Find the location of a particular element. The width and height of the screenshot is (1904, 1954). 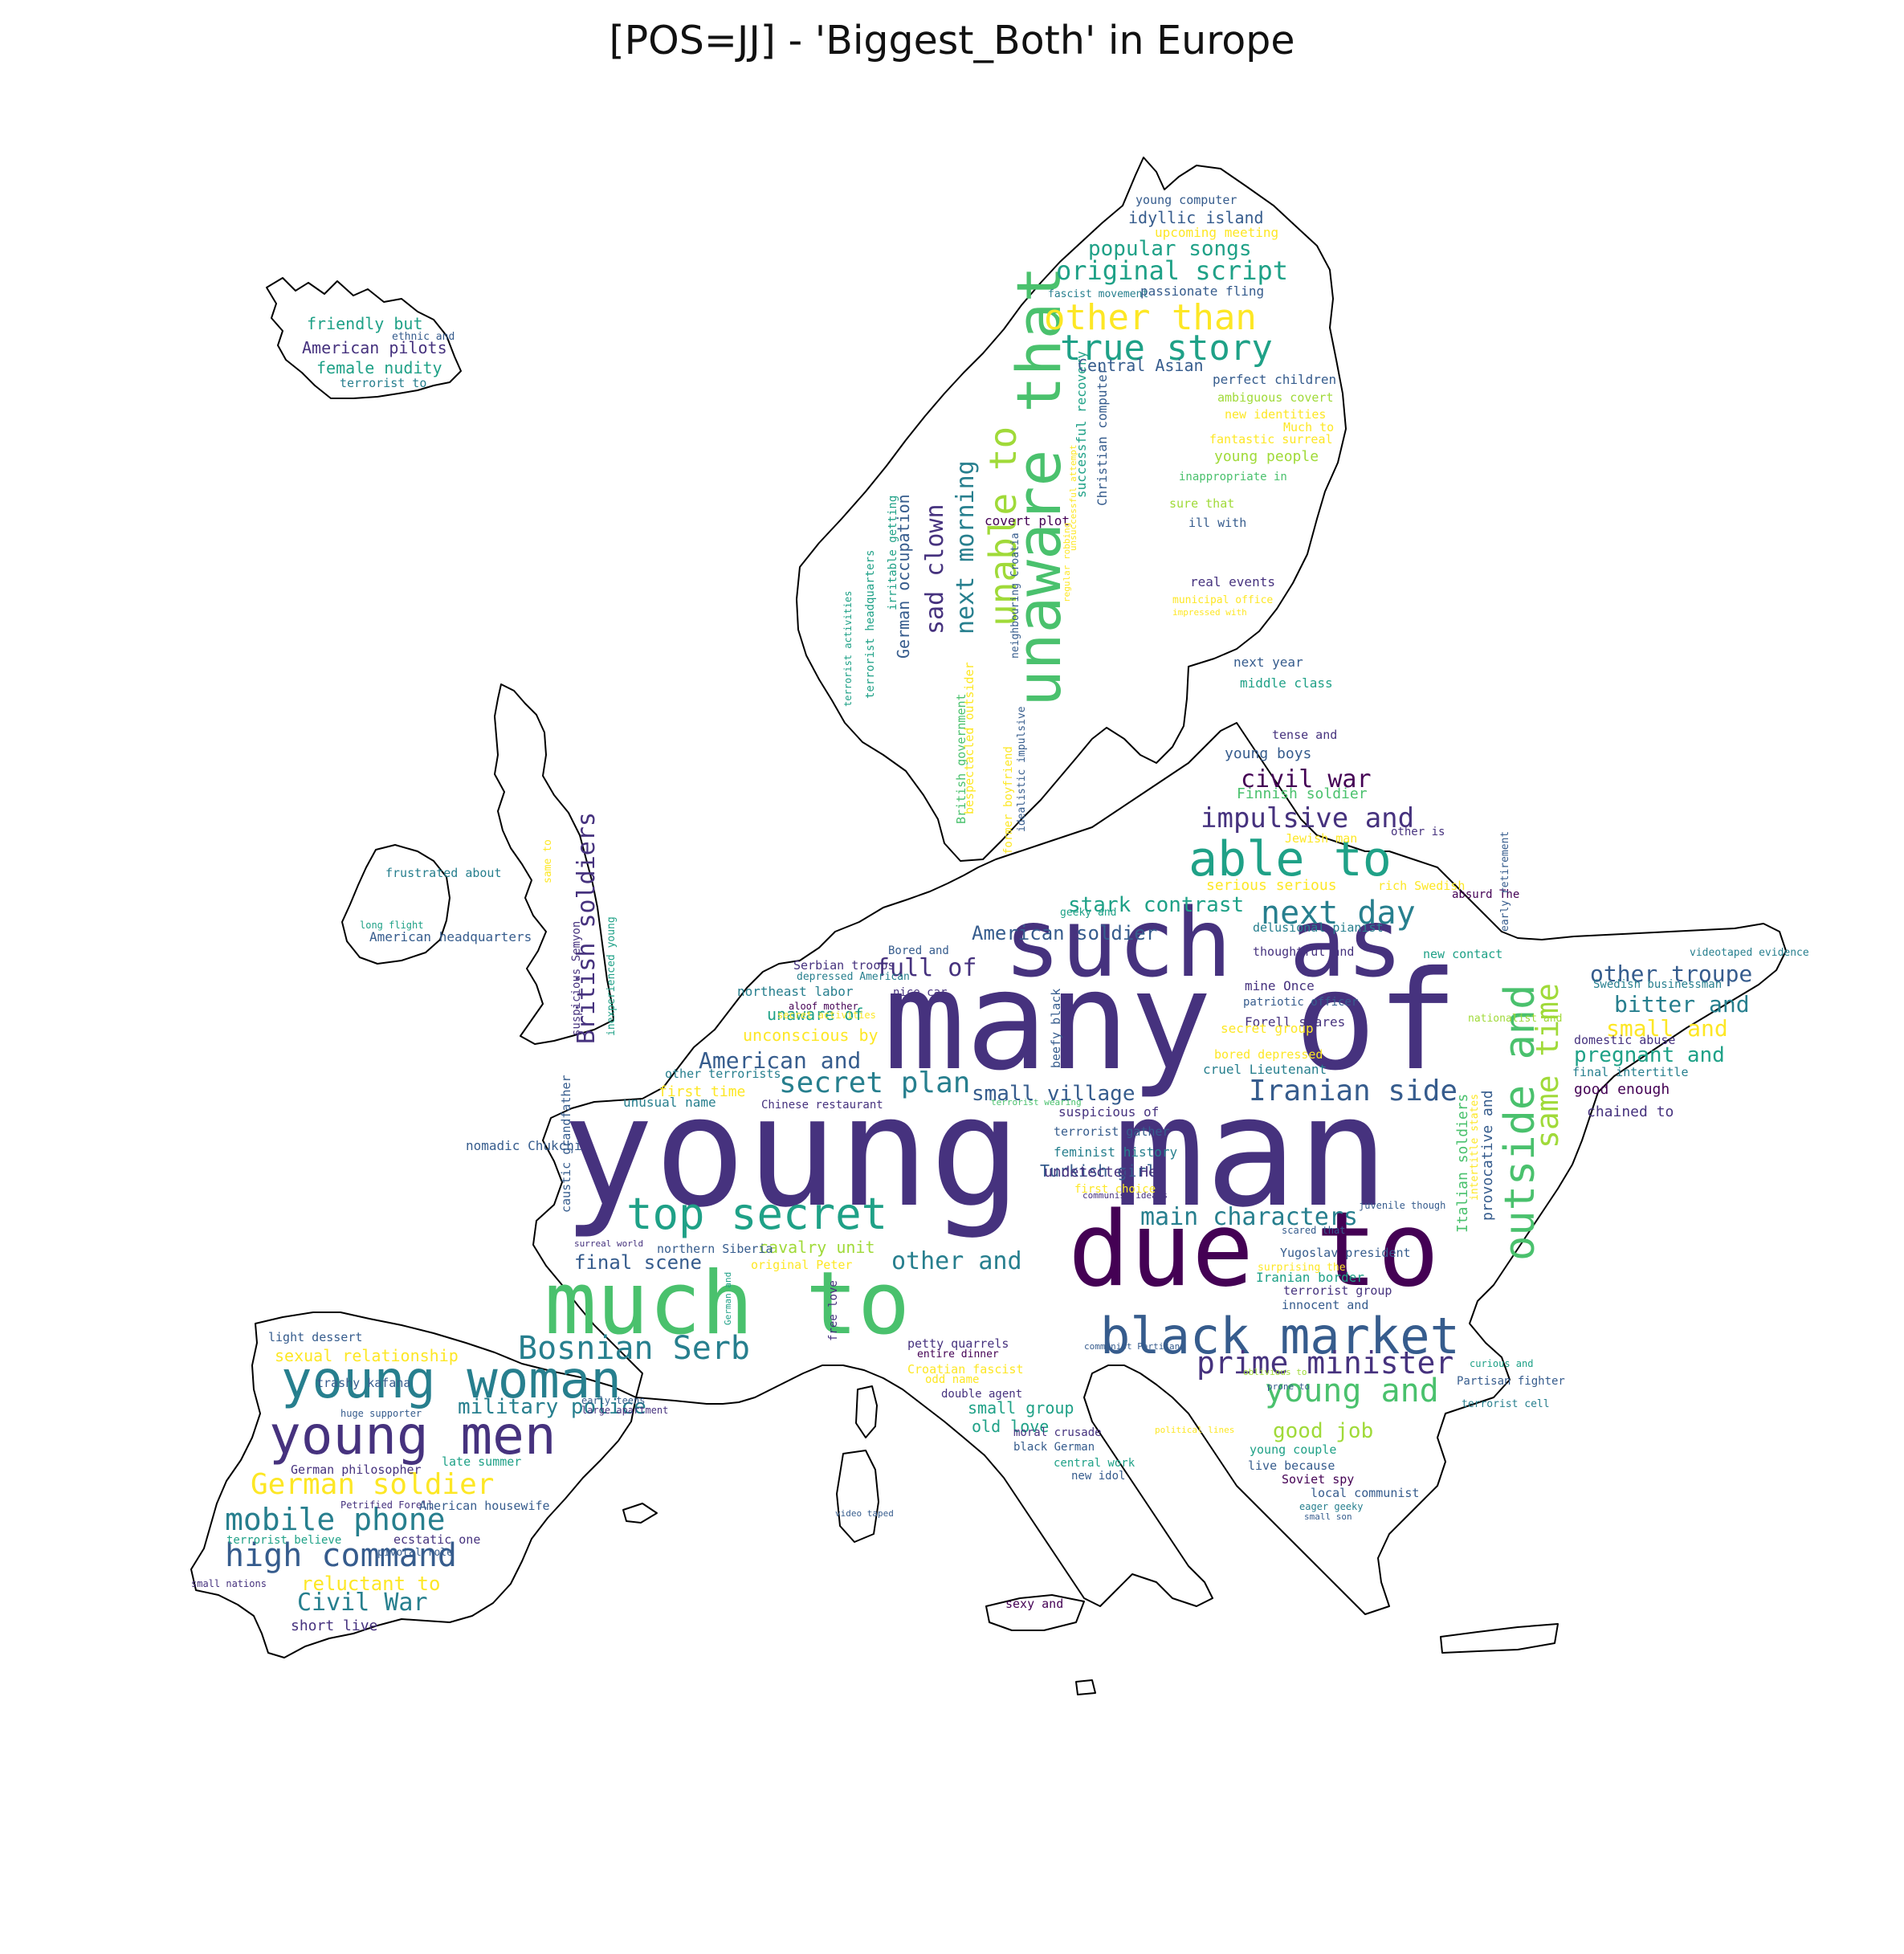

word-terrorist-activities: terrorist activities is located at coordinates (848, 650).